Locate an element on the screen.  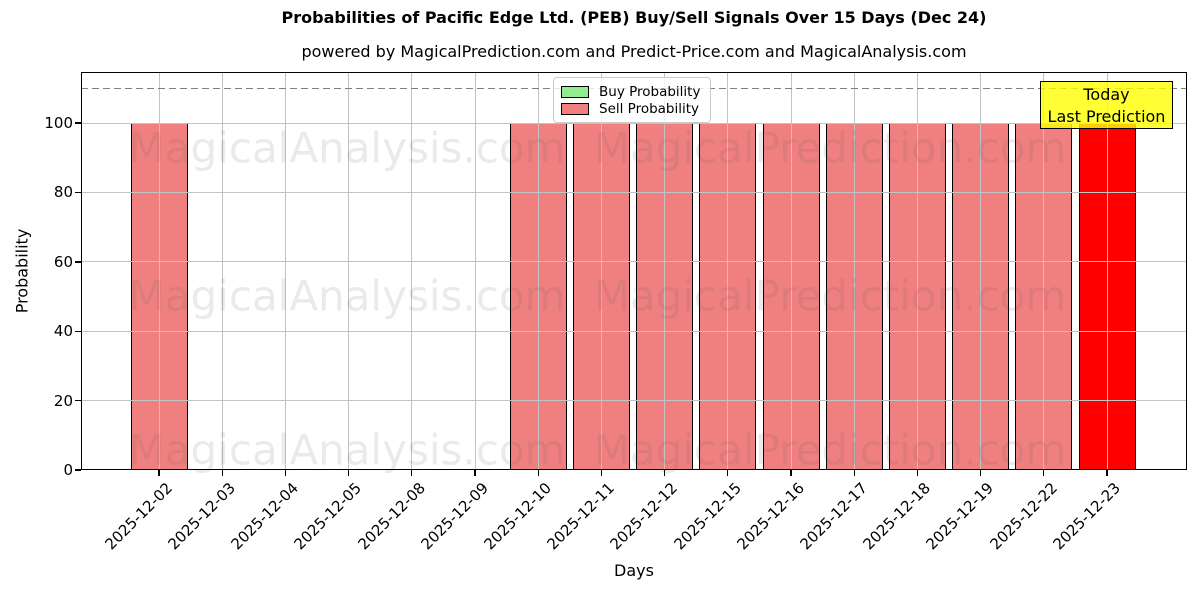
x-tick-label: 2025-12-15 is located at coordinates (707, 516).